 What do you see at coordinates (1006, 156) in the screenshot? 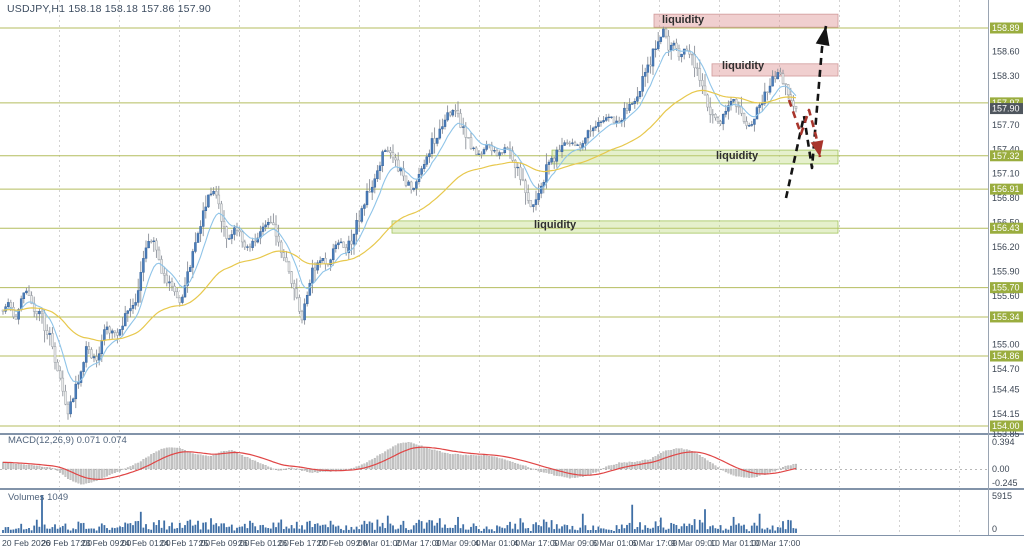
I see `price-level-badge` at bounding box center [1006, 156].